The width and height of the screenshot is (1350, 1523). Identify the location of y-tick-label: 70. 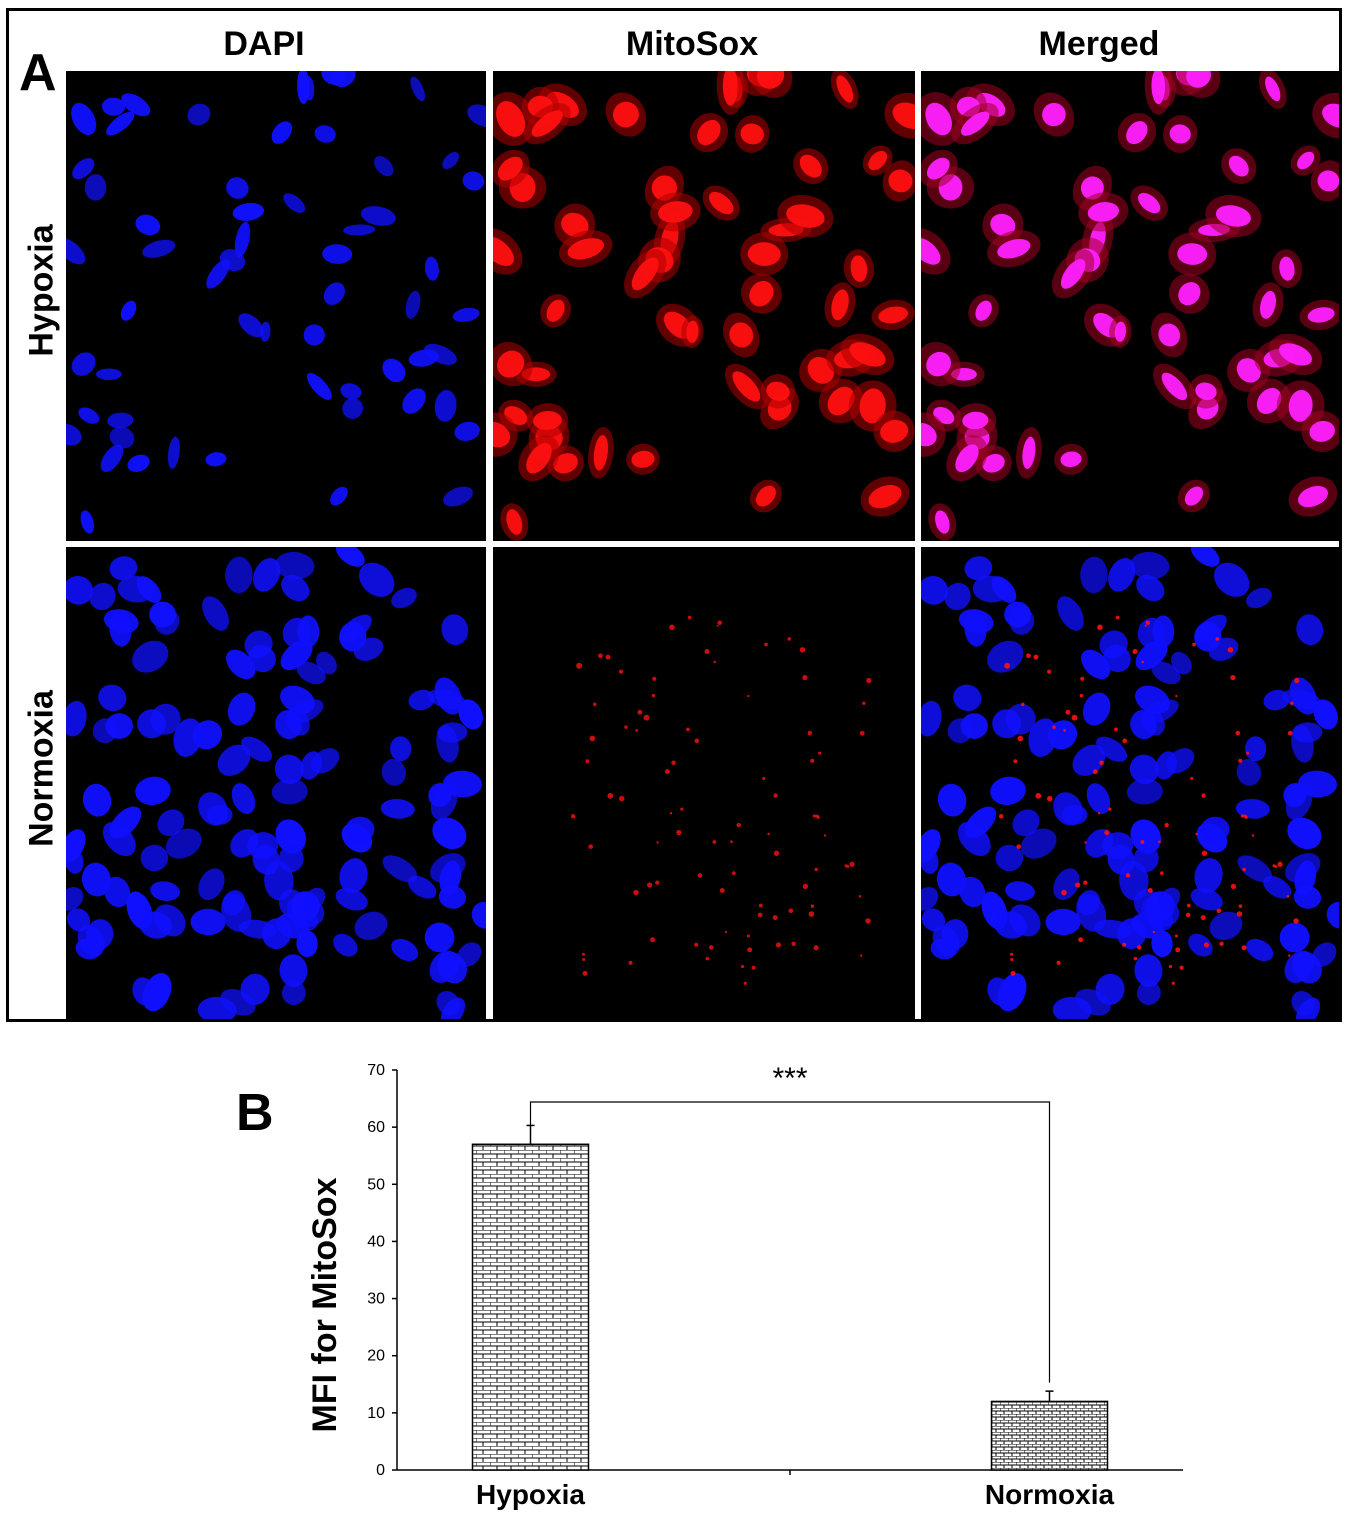
(376, 1070).